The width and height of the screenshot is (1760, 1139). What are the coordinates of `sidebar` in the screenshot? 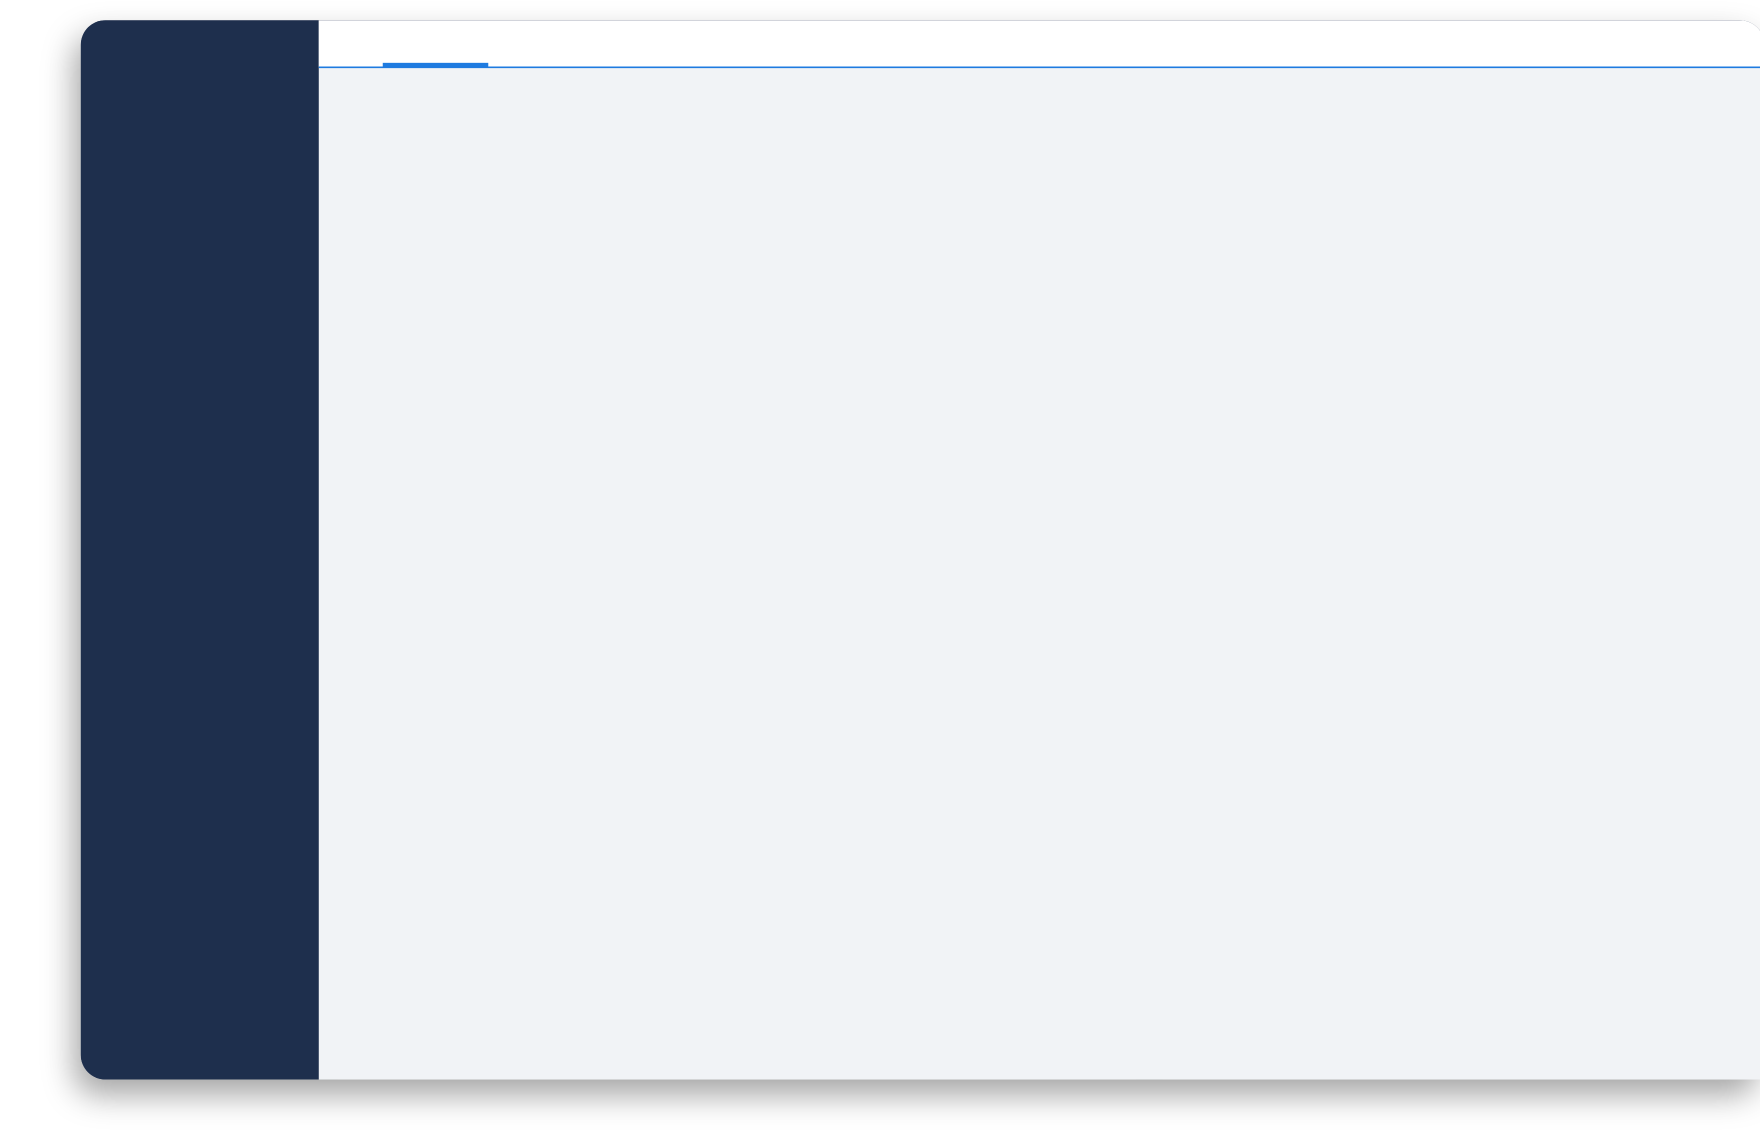 It's located at (199, 550).